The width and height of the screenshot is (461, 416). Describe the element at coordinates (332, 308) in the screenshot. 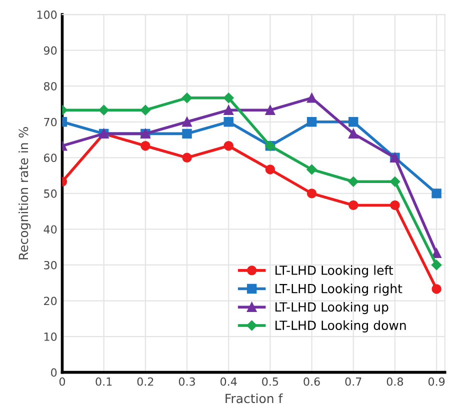

I see `legend-label: LT-LHD Looking up` at that location.